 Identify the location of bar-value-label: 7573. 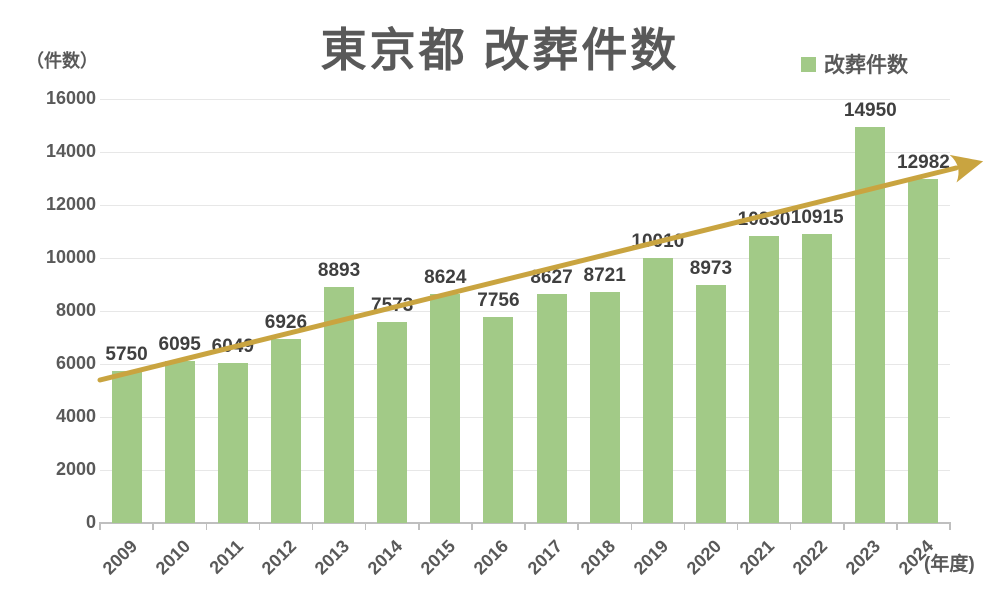
(392, 306).